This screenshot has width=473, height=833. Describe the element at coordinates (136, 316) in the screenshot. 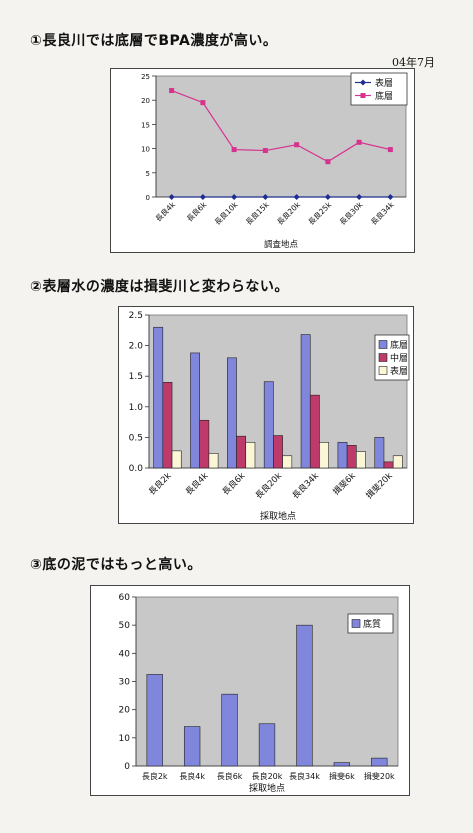

I see `y-tick-label: 2.5` at that location.